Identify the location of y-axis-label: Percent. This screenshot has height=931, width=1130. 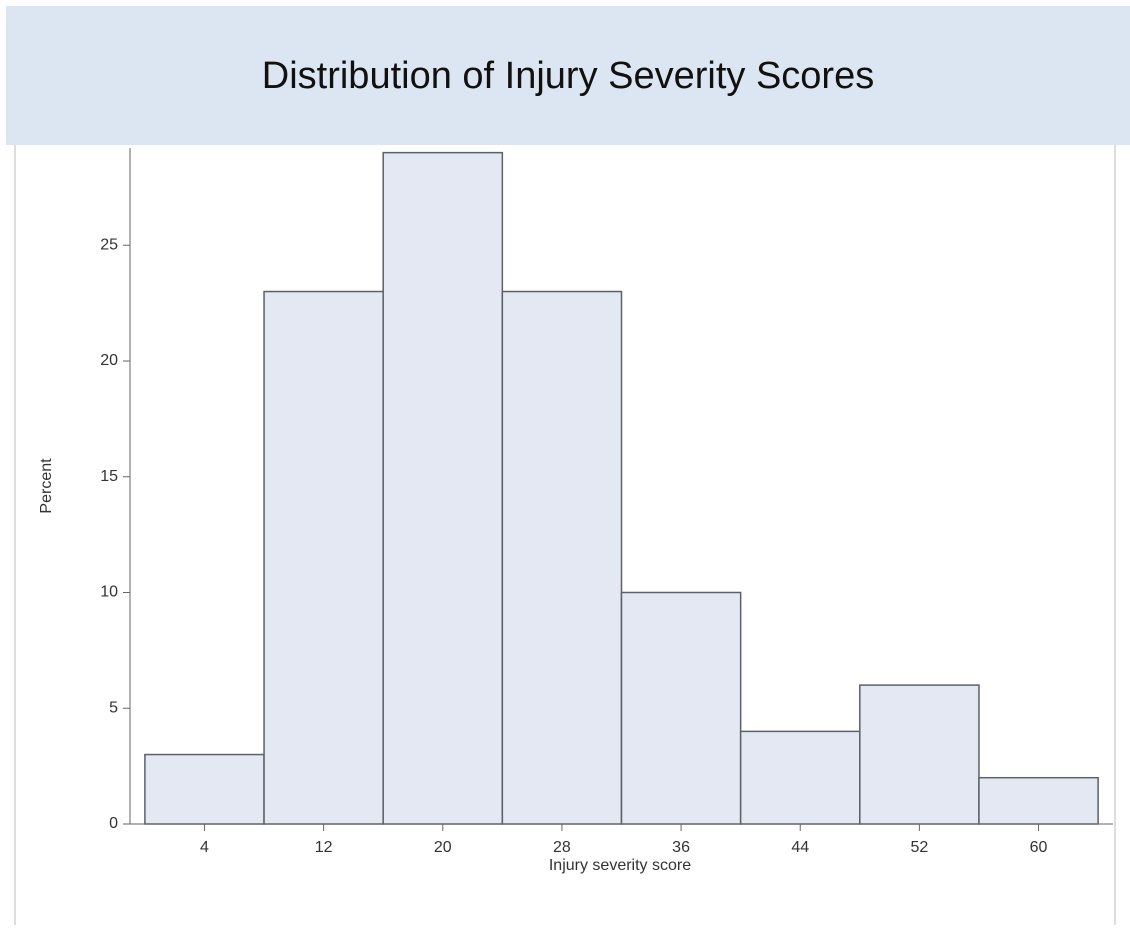
(46, 486).